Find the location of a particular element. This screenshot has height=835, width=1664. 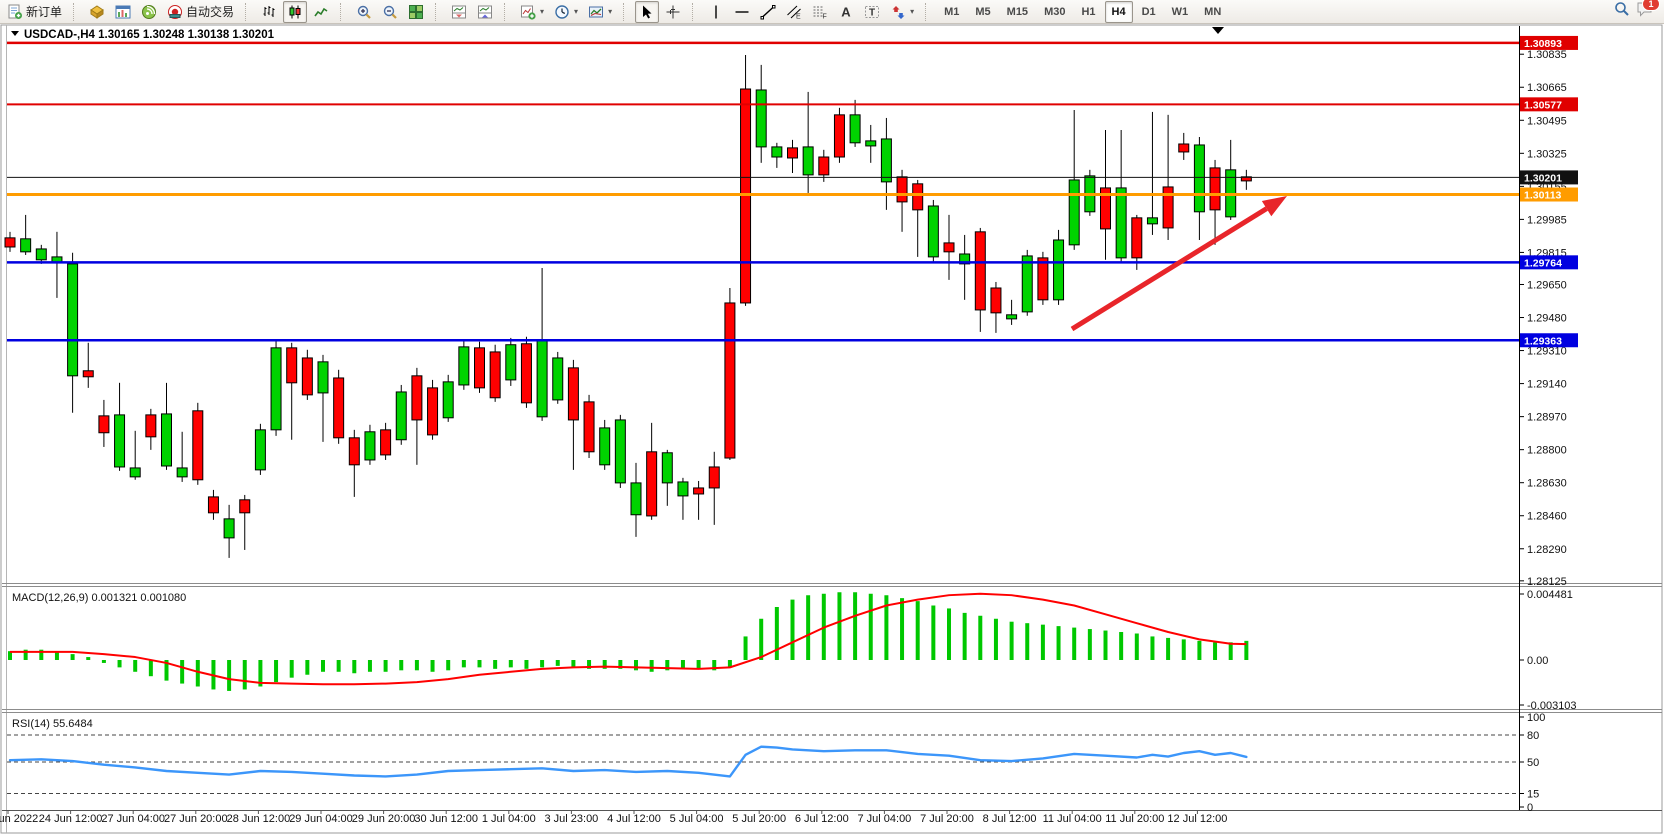

main-toolbar: 新订单 自动交易 ▾ ▾ ▾ E F A T ▾ M1 M5 M15 M30 H1 H4 D1 W1 MN 1 is located at coordinates (832, 12).